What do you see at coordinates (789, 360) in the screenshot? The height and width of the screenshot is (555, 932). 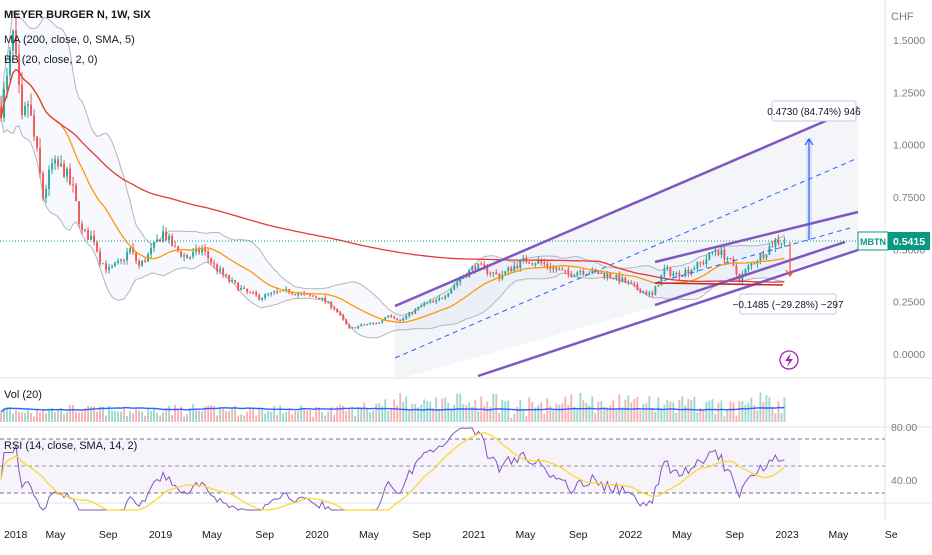 I see `lightning-icon` at bounding box center [789, 360].